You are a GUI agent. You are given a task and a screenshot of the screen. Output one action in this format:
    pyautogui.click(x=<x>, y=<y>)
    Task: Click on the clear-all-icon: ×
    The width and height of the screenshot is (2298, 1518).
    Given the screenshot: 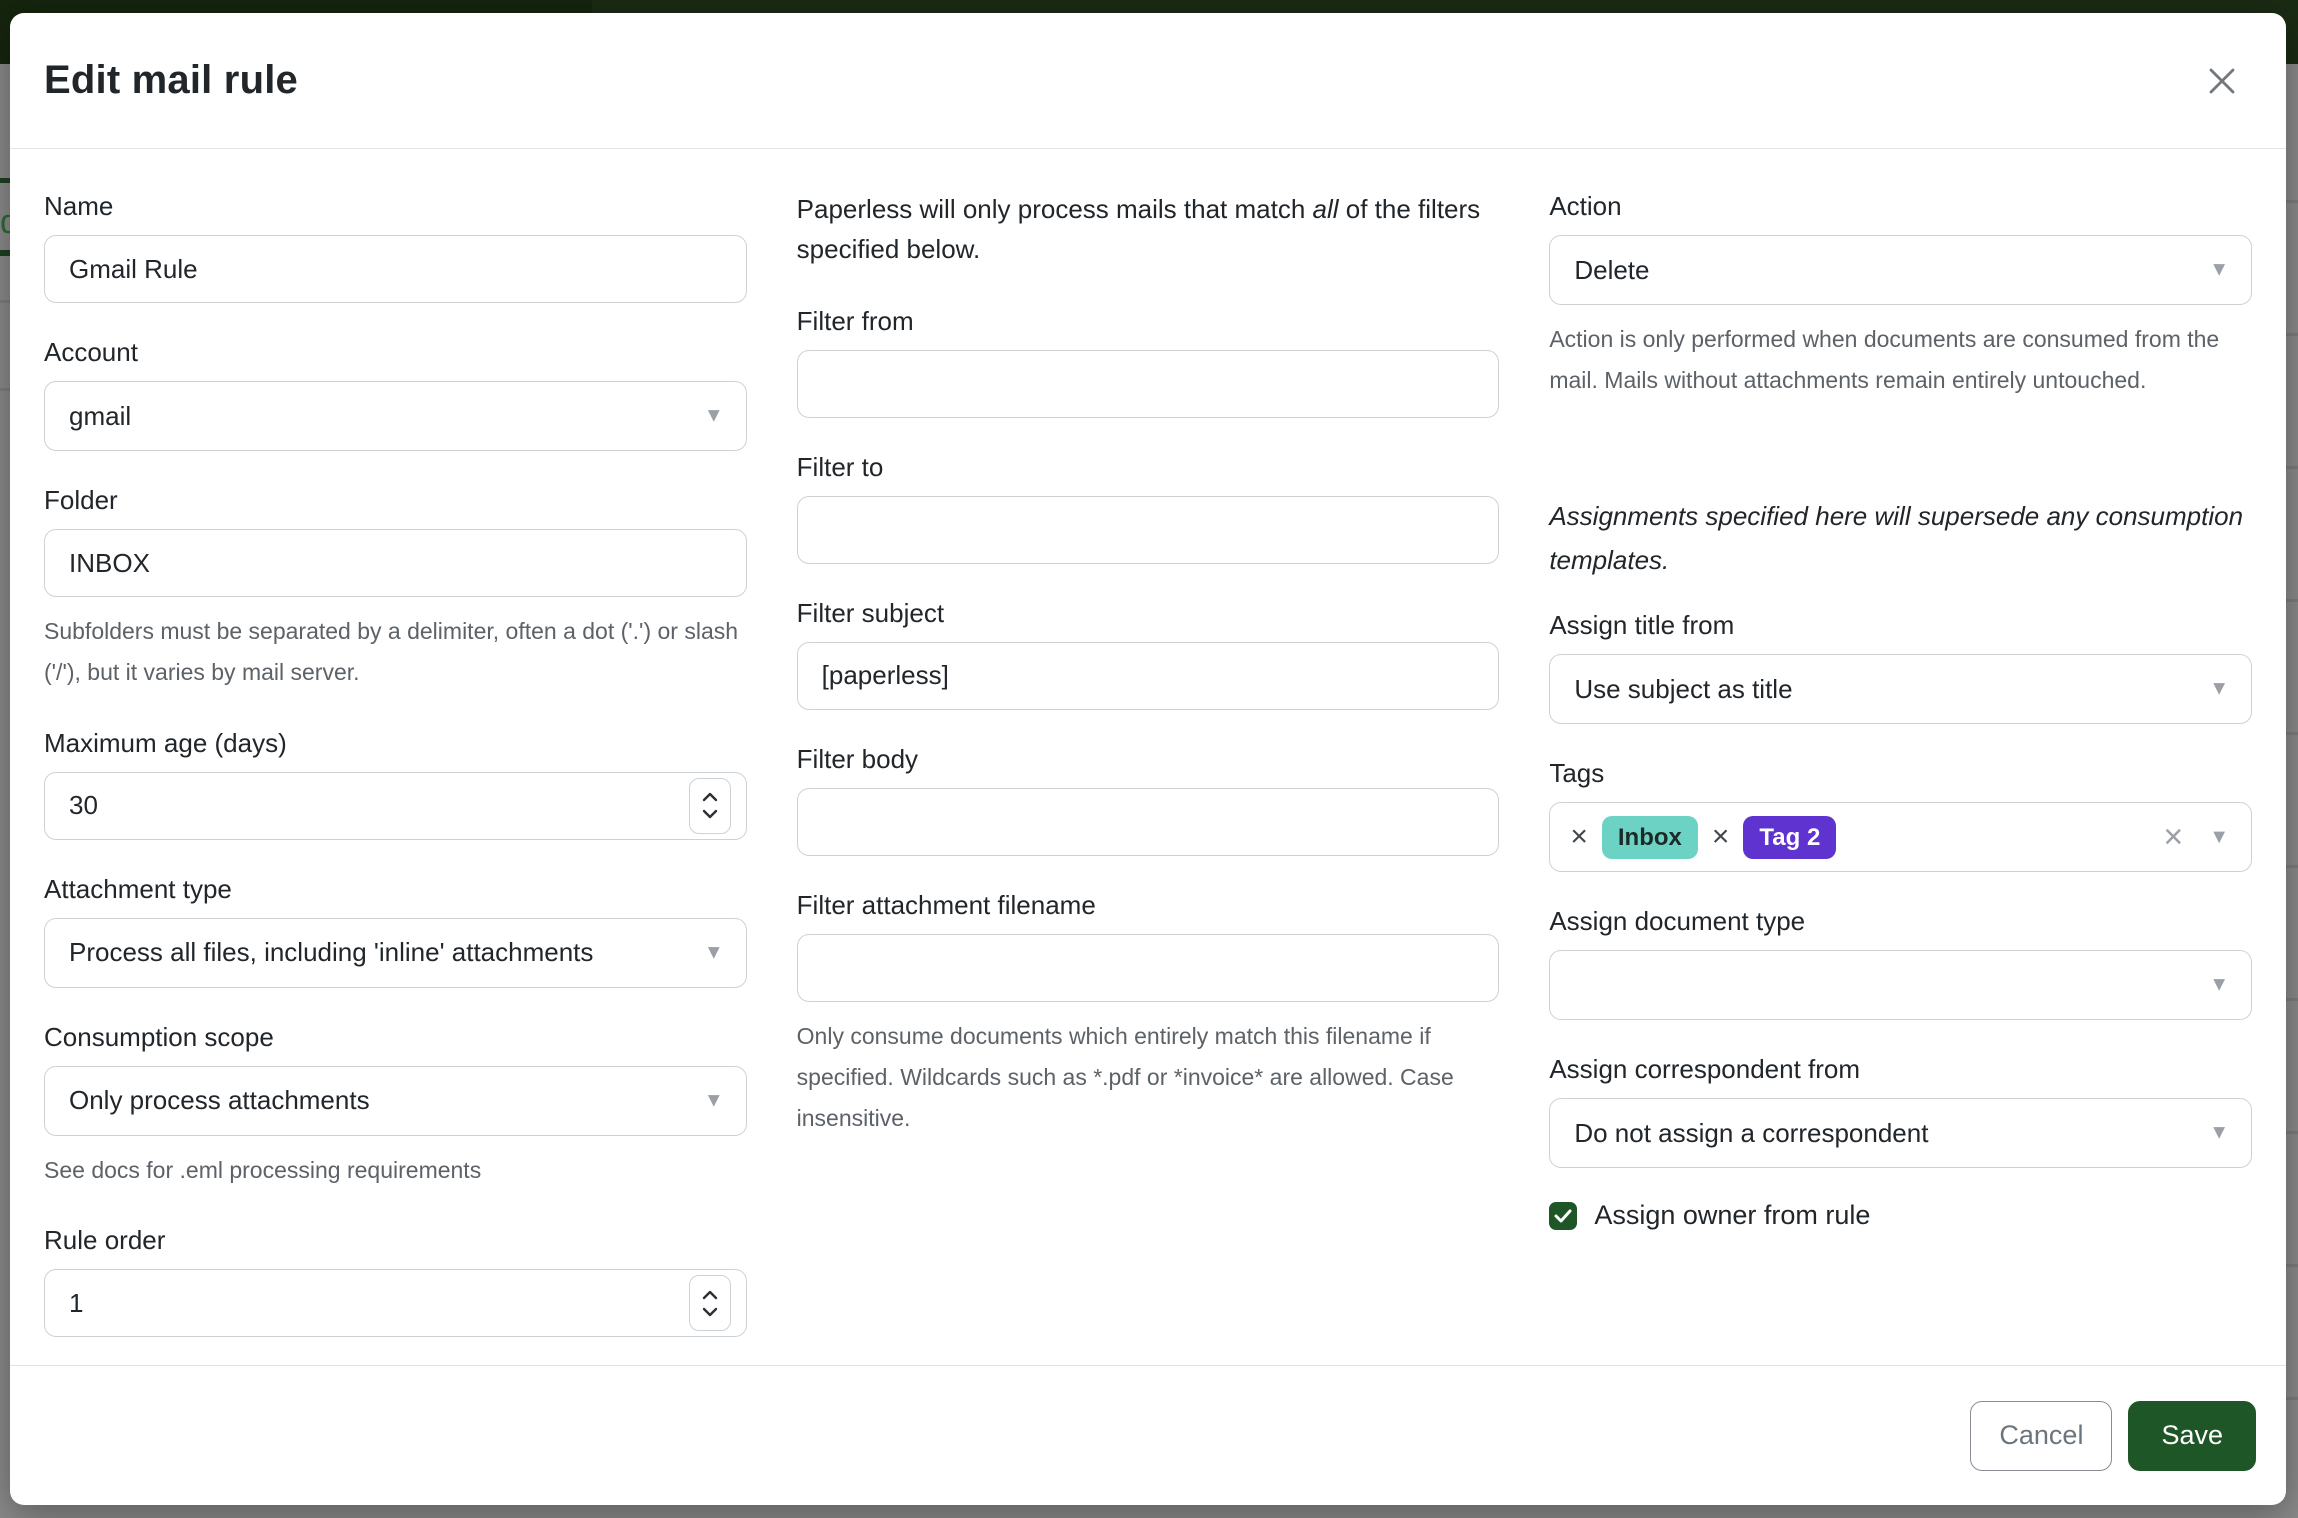 What is the action you would take?
    pyautogui.click(x=2173, y=837)
    